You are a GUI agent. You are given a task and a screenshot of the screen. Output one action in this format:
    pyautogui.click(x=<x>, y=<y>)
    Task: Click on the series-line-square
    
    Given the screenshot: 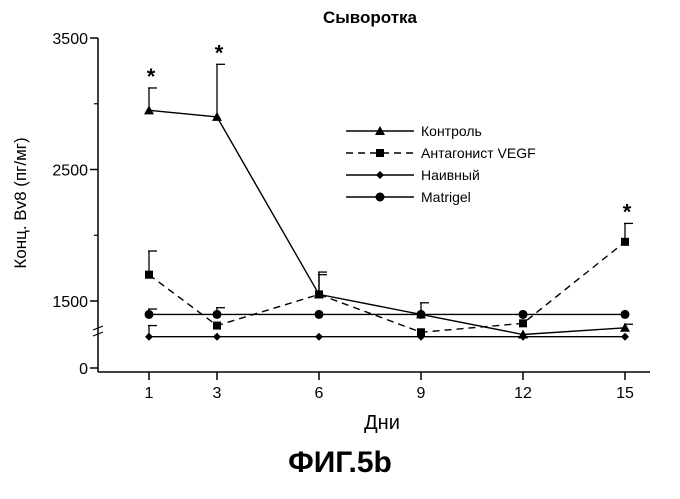 What is the action you would take?
    pyautogui.click(x=387, y=287)
    